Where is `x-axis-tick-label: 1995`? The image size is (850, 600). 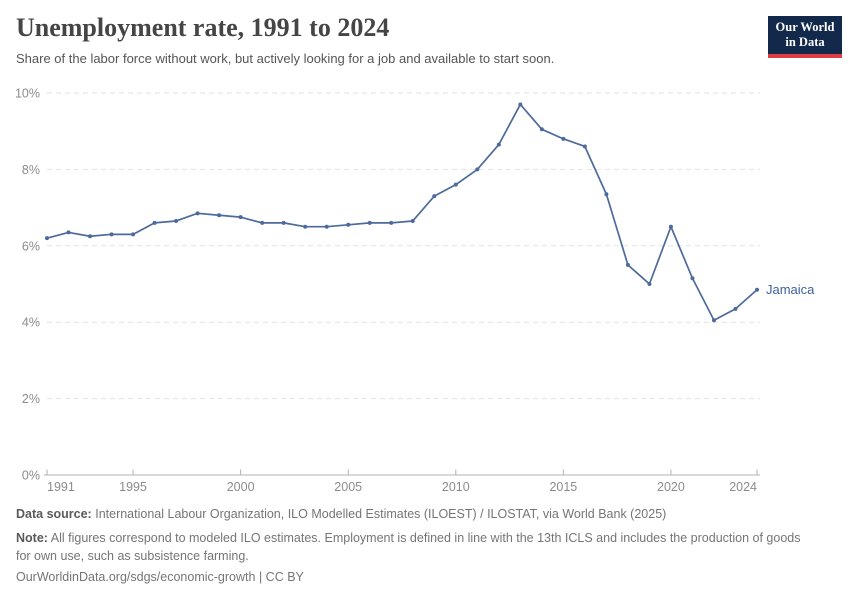 x-axis-tick-label: 1995 is located at coordinates (133, 487).